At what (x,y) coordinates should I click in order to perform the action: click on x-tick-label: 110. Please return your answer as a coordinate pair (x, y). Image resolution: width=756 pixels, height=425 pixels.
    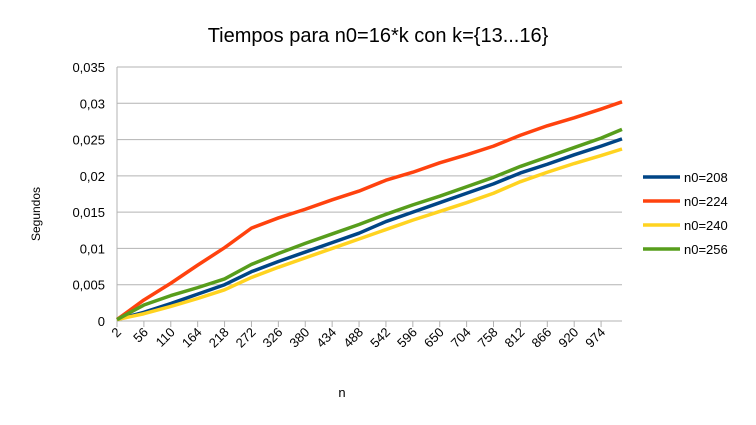
    Looking at the image, I should click on (165, 337).